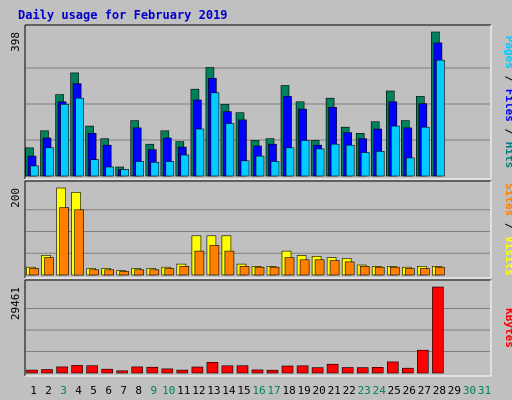  Describe the element at coordinates (183, 390) in the screenshot. I see `x-tick-label: 11` at that location.